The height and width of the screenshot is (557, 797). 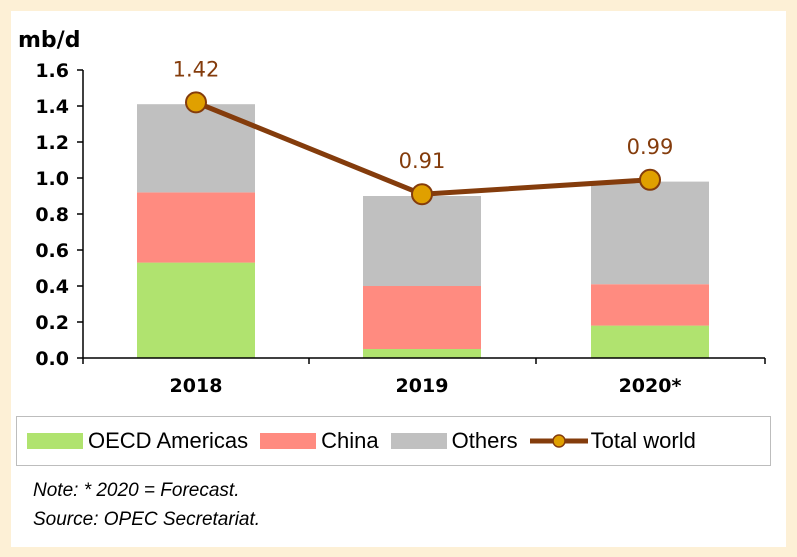 I want to click on y-axis-label: mb/d, so click(x=49, y=40).